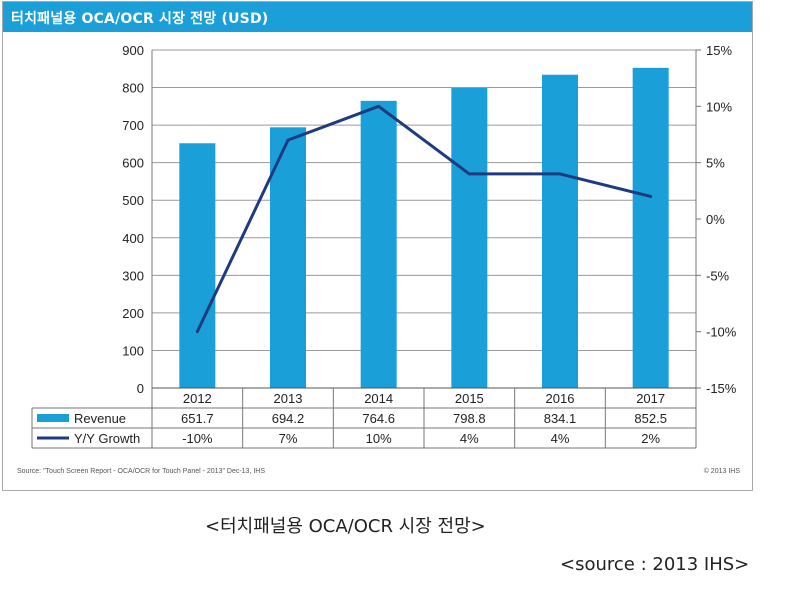 The width and height of the screenshot is (792, 590). I want to click on left-axis-tick-label: 600, so click(133, 163).